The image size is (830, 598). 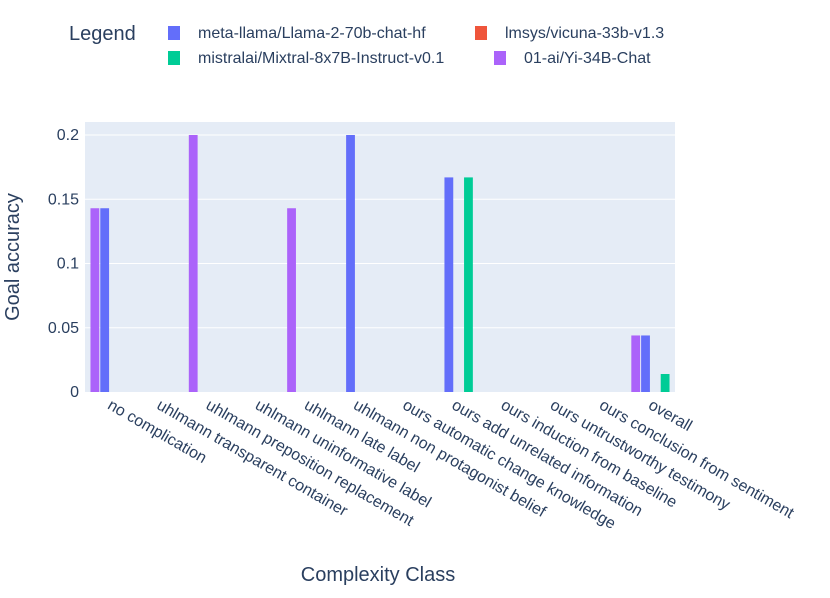 What do you see at coordinates (68, 264) in the screenshot?
I see `y-tick-label: 0.1` at bounding box center [68, 264].